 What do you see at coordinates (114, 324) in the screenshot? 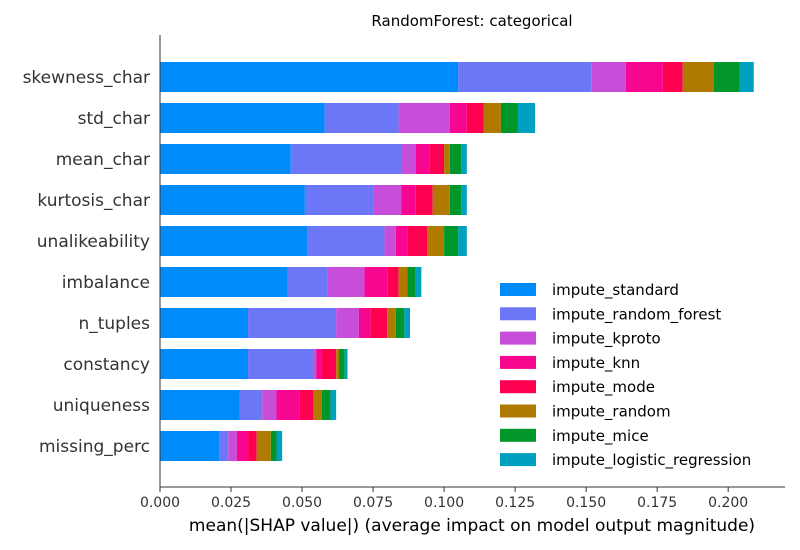
I see `y-tick-label: n_tuples` at bounding box center [114, 324].